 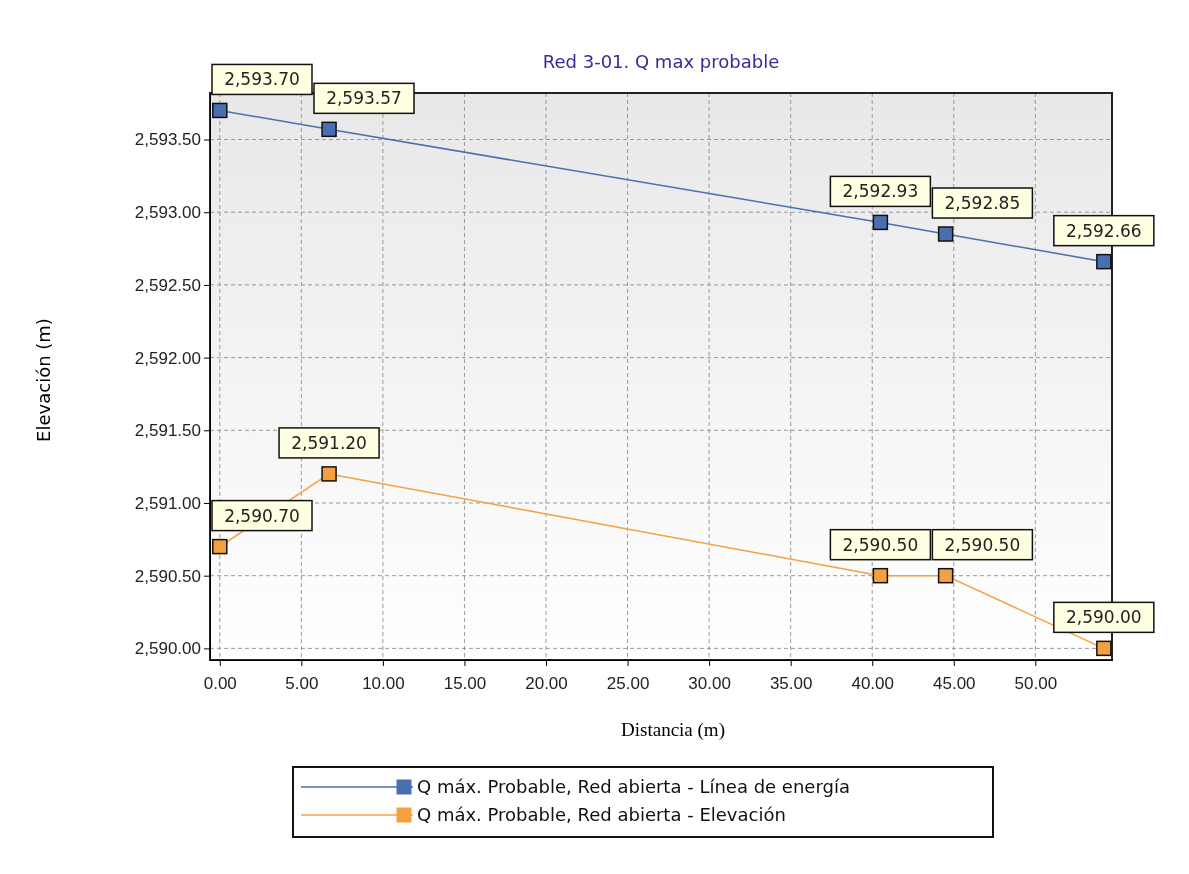 What do you see at coordinates (364, 98) in the screenshot?
I see `data-label: 2,593.57` at bounding box center [364, 98].